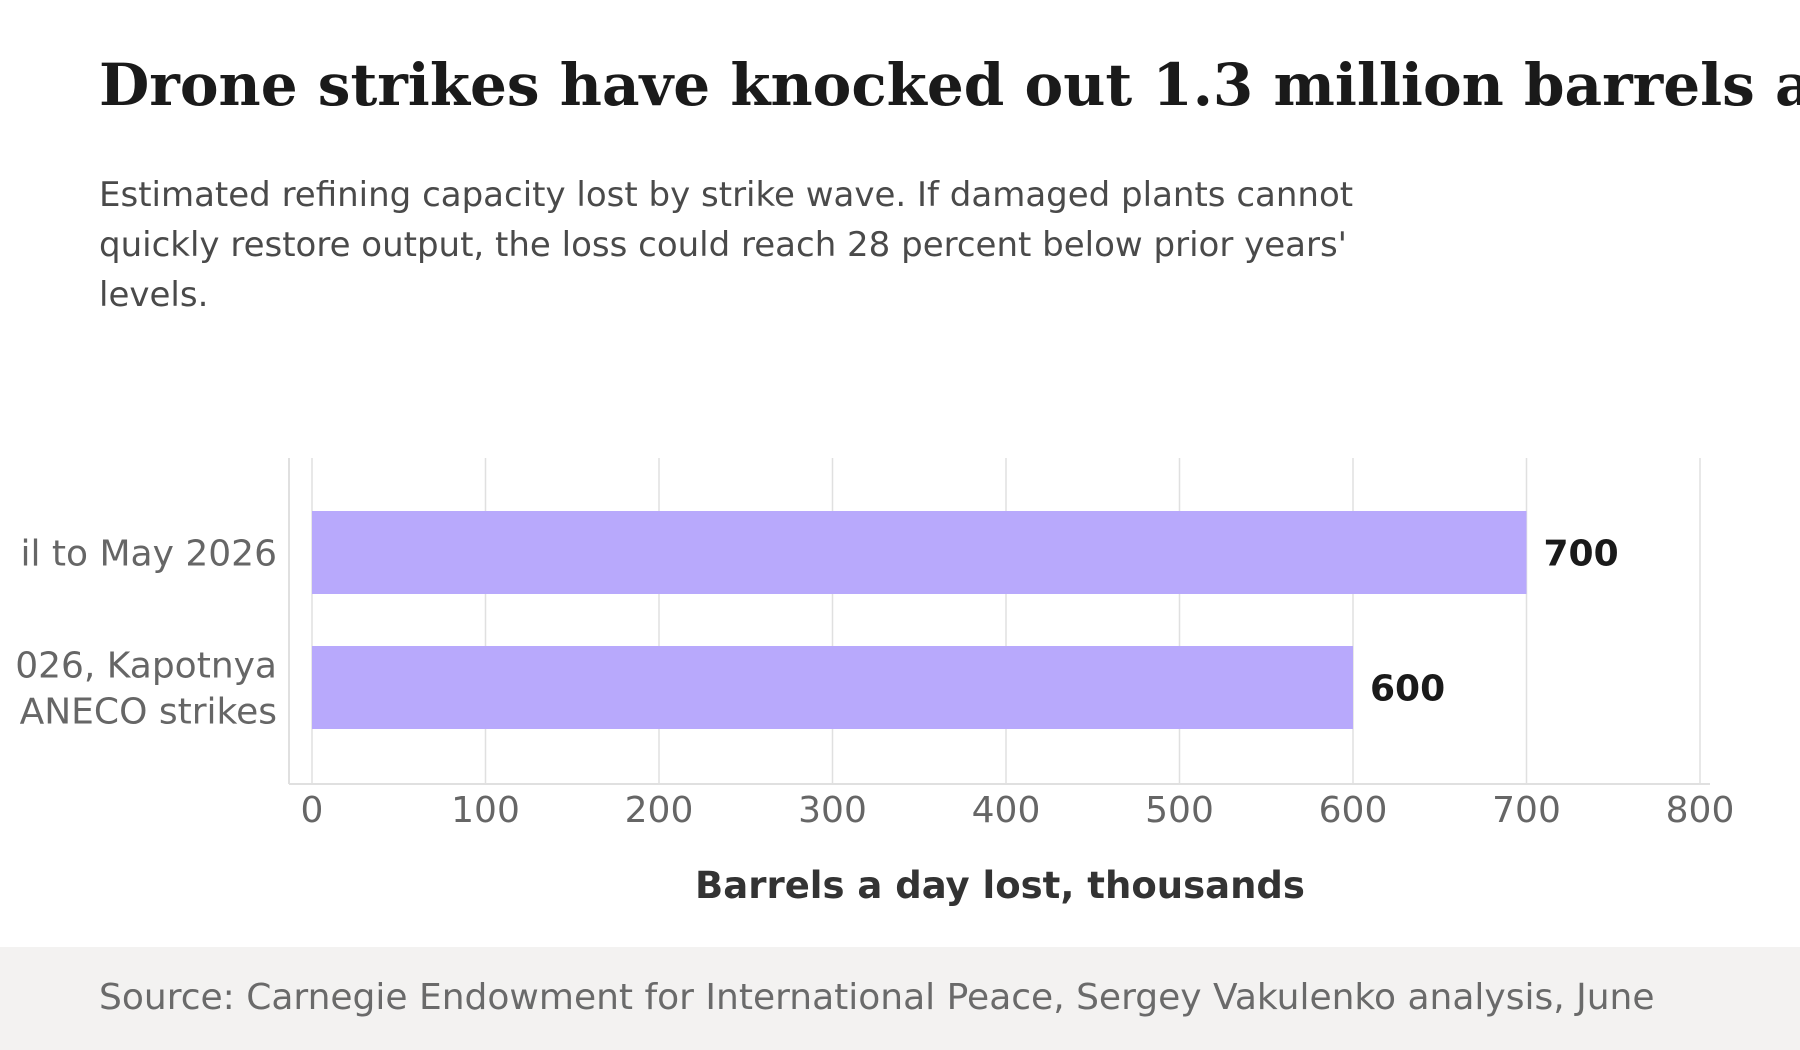 The image size is (1800, 1050). Describe the element at coordinates (1000, 885) in the screenshot. I see `x-axis-title: Barrels a day lost, thousands` at that location.